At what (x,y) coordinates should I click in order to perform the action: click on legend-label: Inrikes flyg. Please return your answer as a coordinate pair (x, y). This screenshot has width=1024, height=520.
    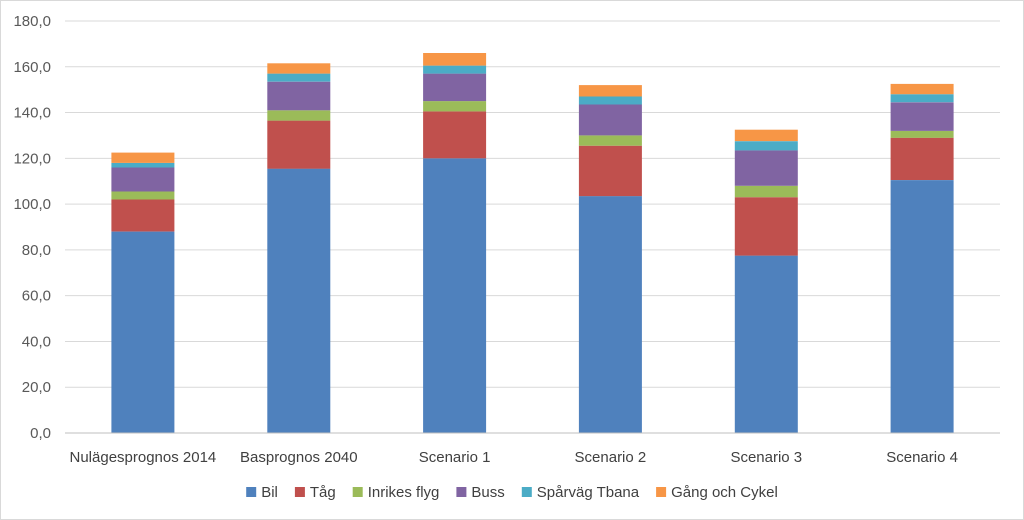
    Looking at the image, I should click on (404, 492).